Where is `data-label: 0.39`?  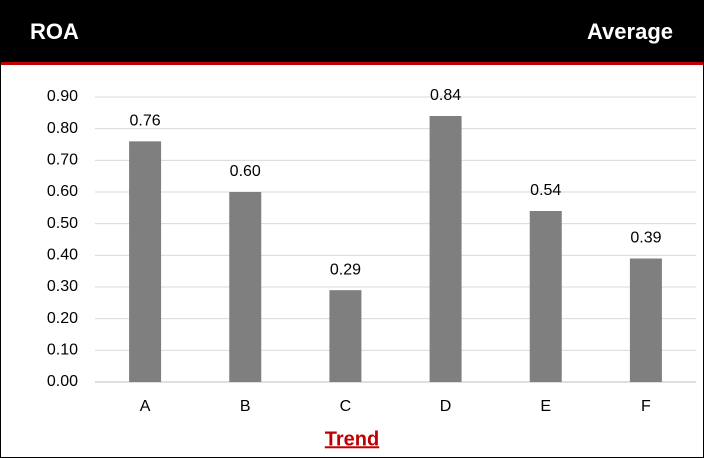 data-label: 0.39 is located at coordinates (645, 238).